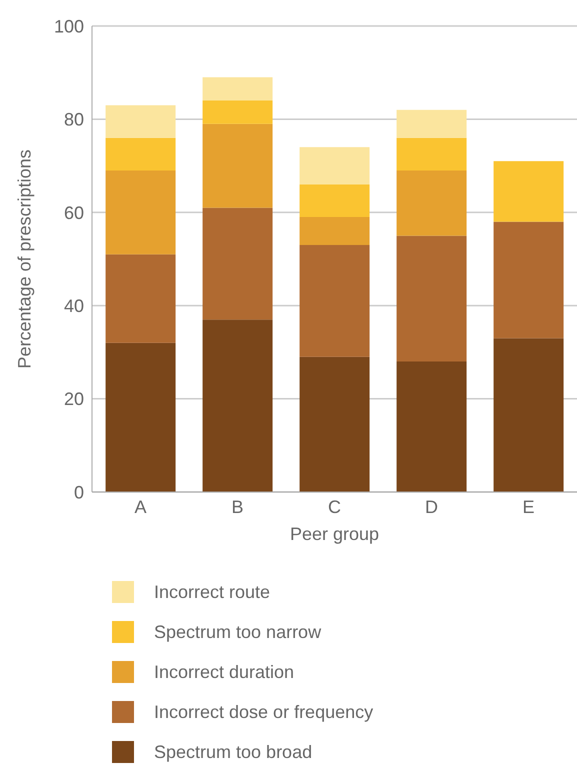  Describe the element at coordinates (233, 752) in the screenshot. I see `legend-label: Spectrum too broad` at that location.